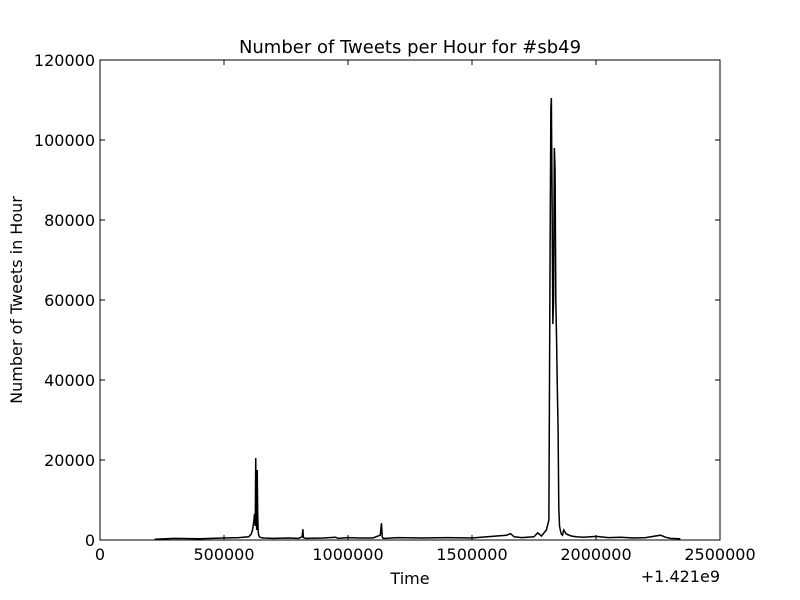 The height and width of the screenshot is (600, 800). What do you see at coordinates (719, 554) in the screenshot?
I see `x-tick-label: 2500000` at bounding box center [719, 554].